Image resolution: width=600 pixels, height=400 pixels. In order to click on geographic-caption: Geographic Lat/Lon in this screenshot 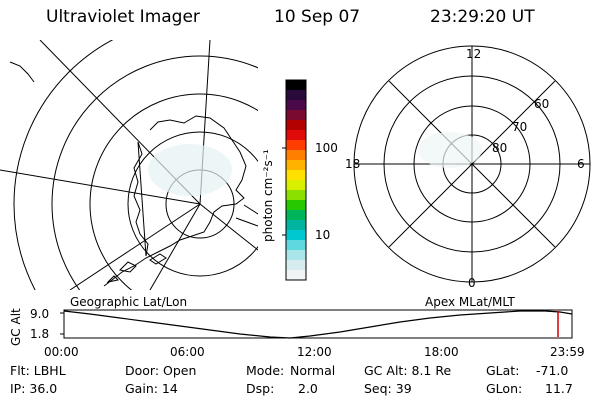, I will do `click(129, 302)`.